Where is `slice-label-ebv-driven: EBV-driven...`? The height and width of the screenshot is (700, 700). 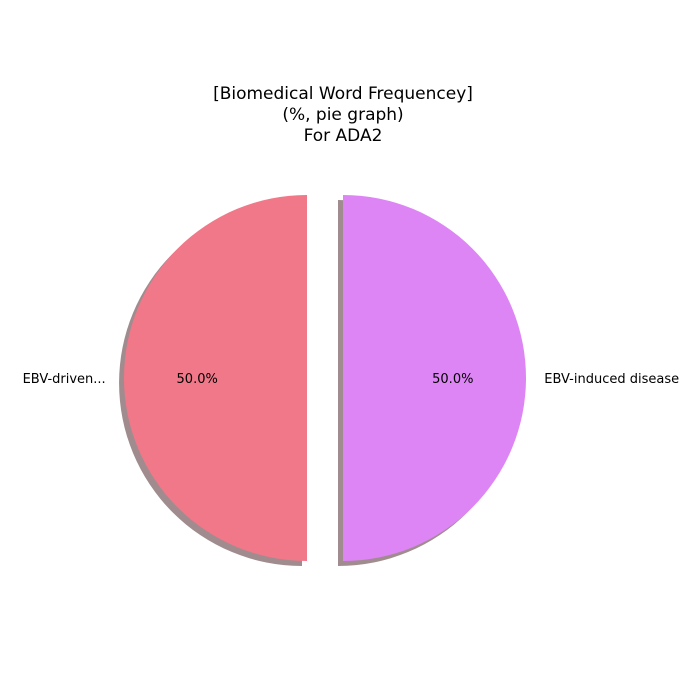 slice-label-ebv-driven: EBV-driven... is located at coordinates (64, 379).